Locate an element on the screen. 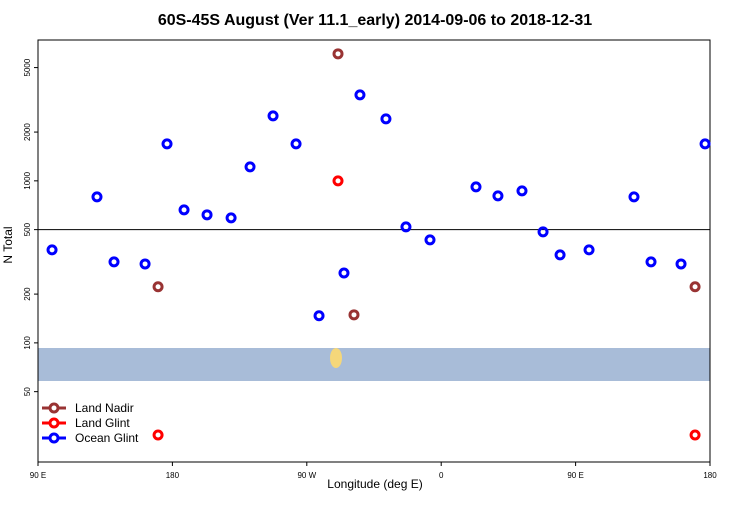 The height and width of the screenshot is (505, 750). y-tick-label: 5000 is located at coordinates (27, 67).